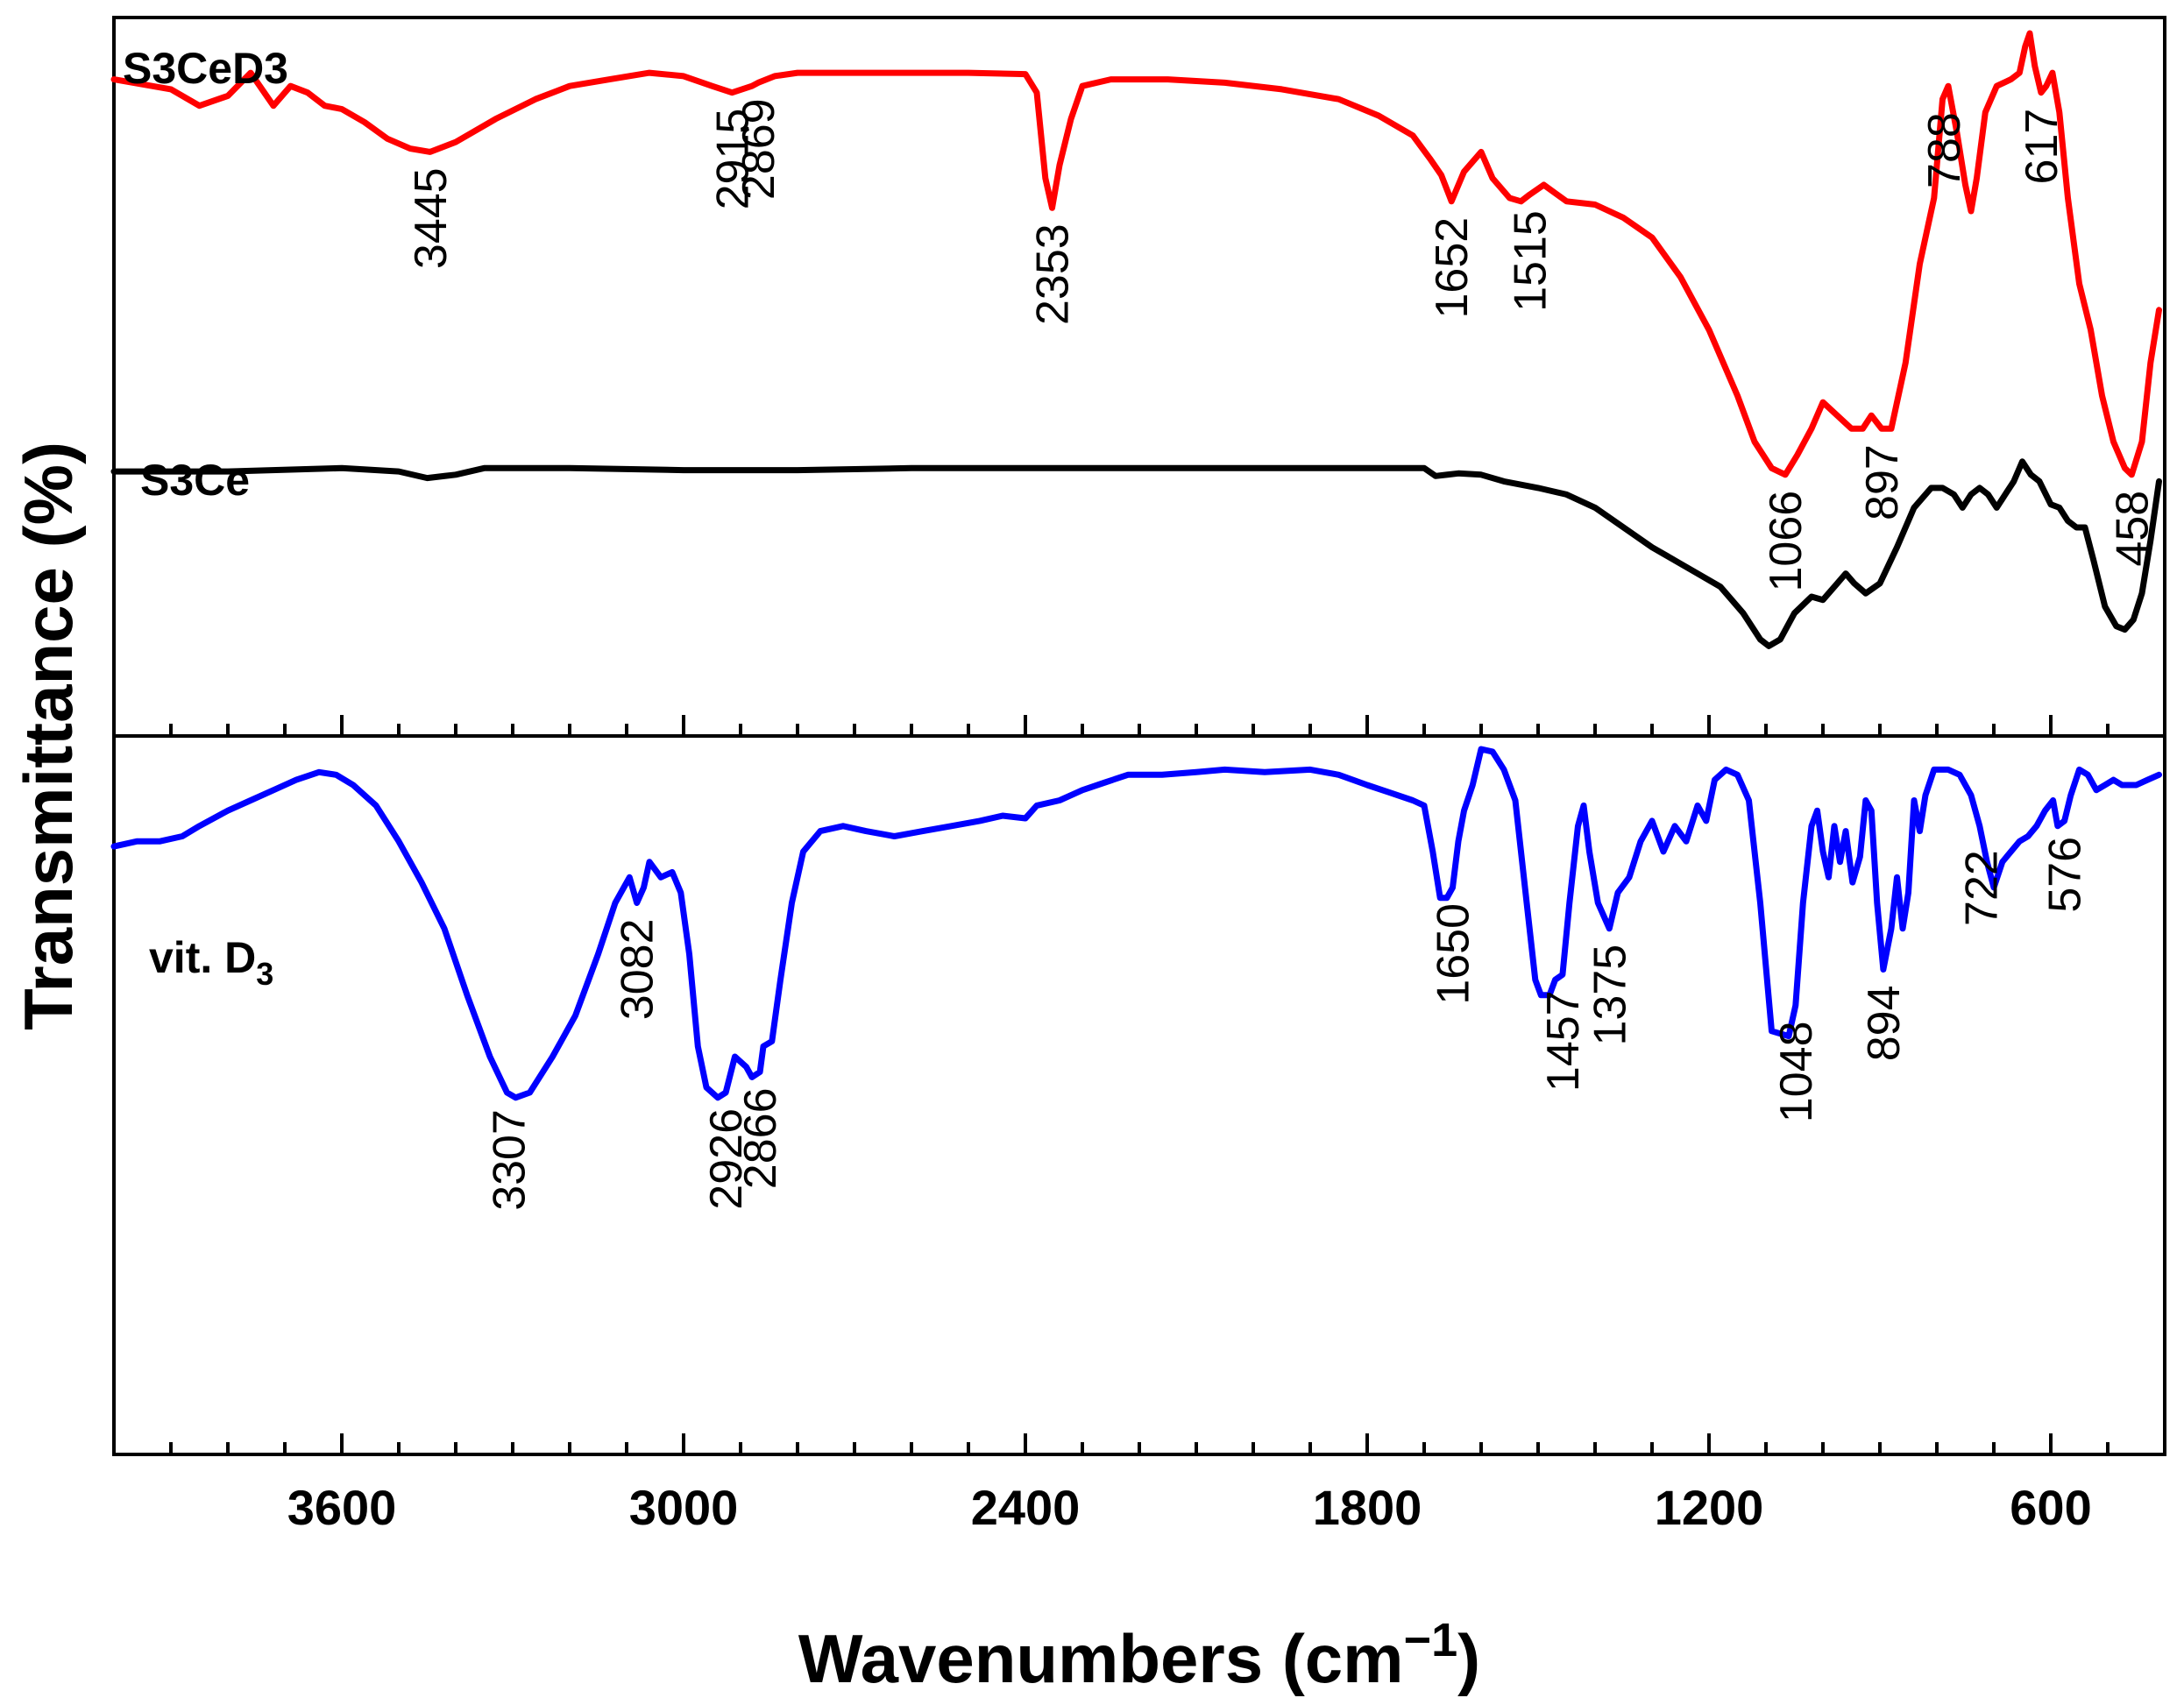  What do you see at coordinates (1452, 268) in the screenshot?
I see `peak-label-top-1652: 1652` at bounding box center [1452, 268].